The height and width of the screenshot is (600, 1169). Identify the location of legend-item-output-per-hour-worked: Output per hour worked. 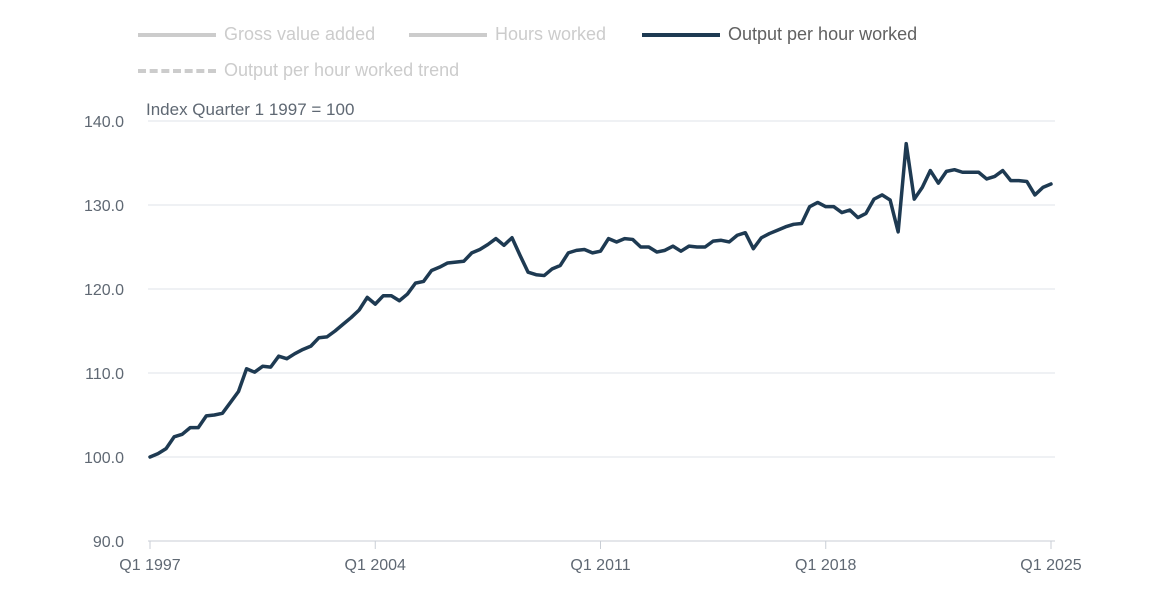
(779, 34).